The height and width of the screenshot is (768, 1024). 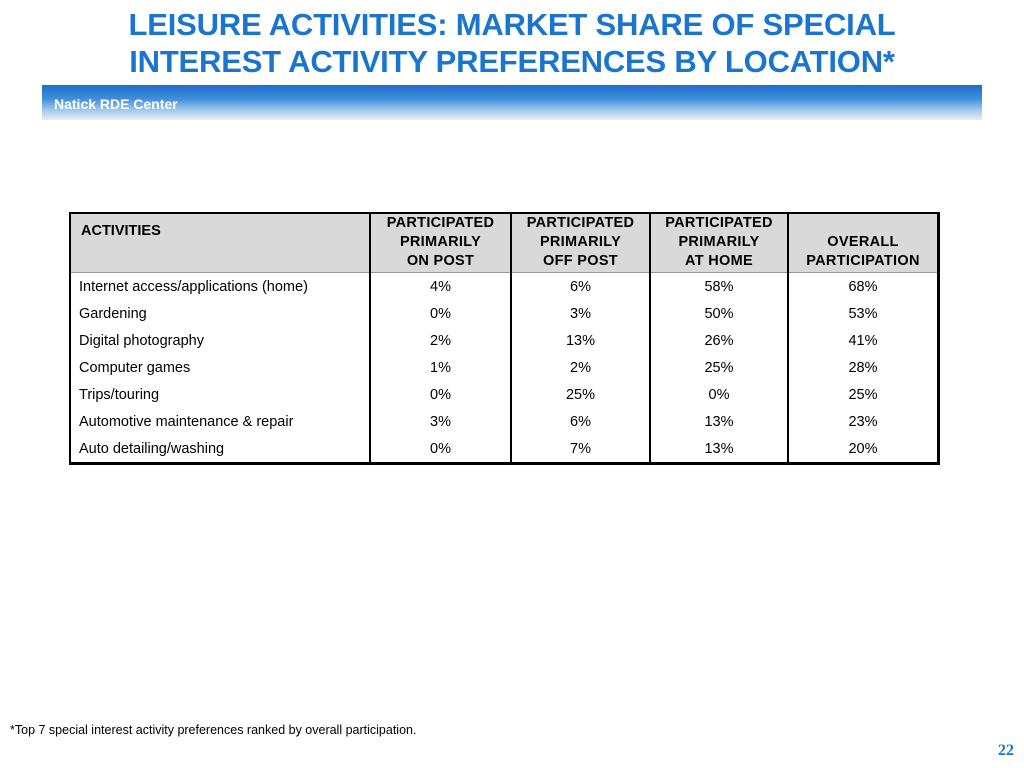 What do you see at coordinates (719, 261) in the screenshot?
I see `column-header-line: AT HOME` at bounding box center [719, 261].